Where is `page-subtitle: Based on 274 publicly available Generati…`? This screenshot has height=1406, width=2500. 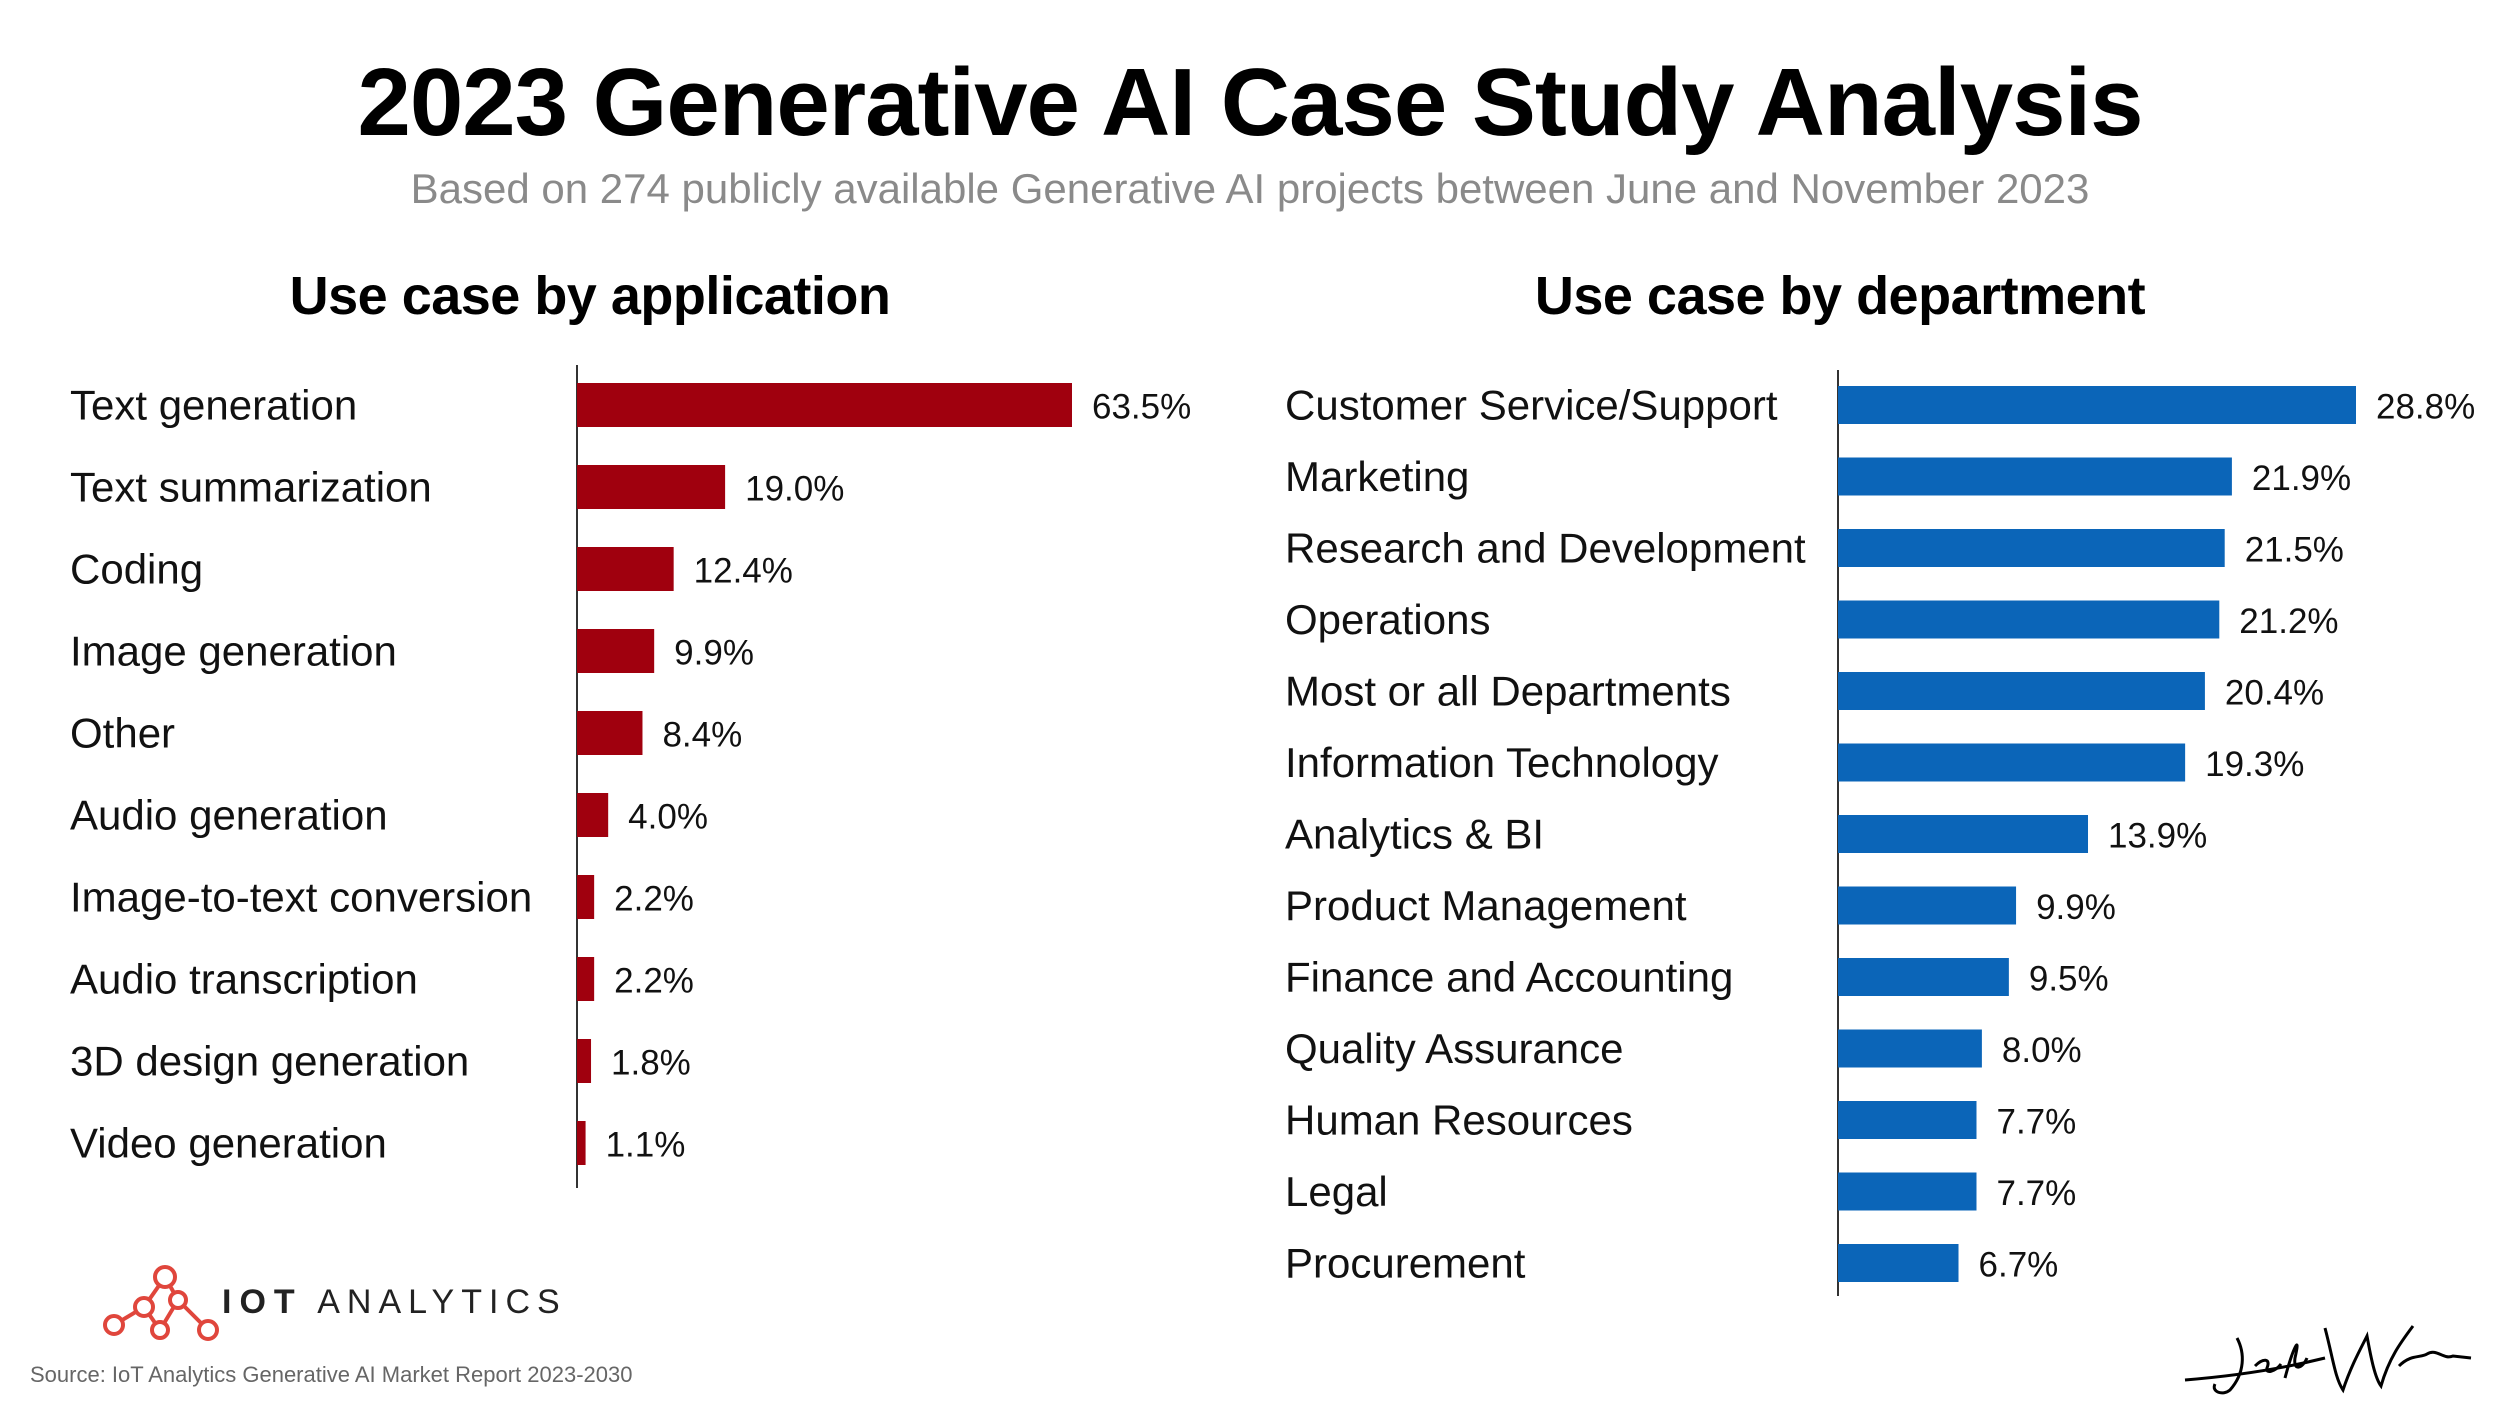
page-subtitle: Based on 274 publicly available Generati… is located at coordinates (1250, 188).